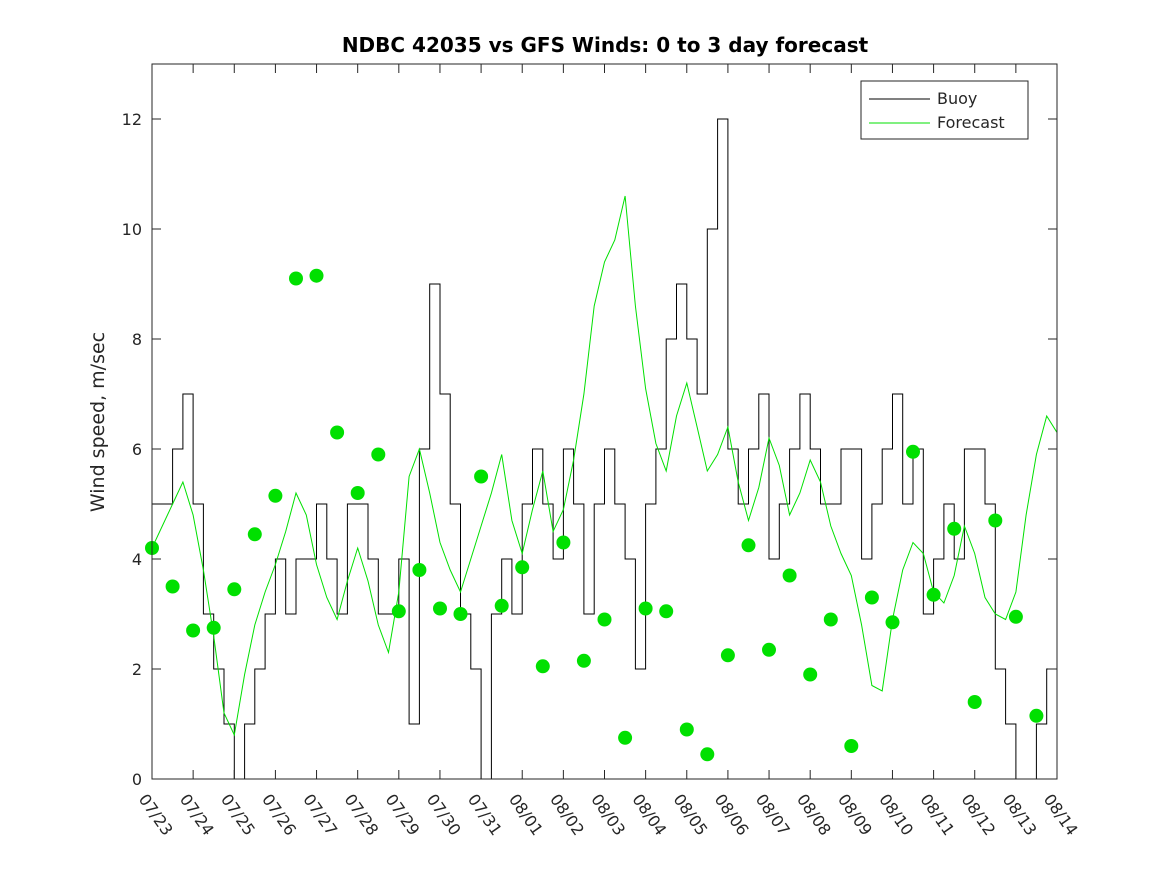 Image resolution: width=1167 pixels, height=879 pixels. I want to click on y-tick-label: 12, so click(132, 119).